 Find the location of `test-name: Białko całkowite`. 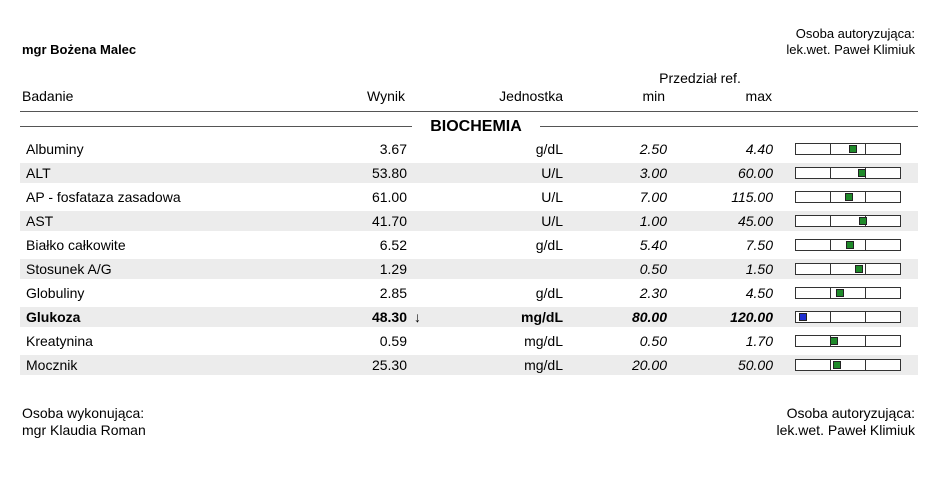

test-name: Białko całkowite is located at coordinates (76, 245).